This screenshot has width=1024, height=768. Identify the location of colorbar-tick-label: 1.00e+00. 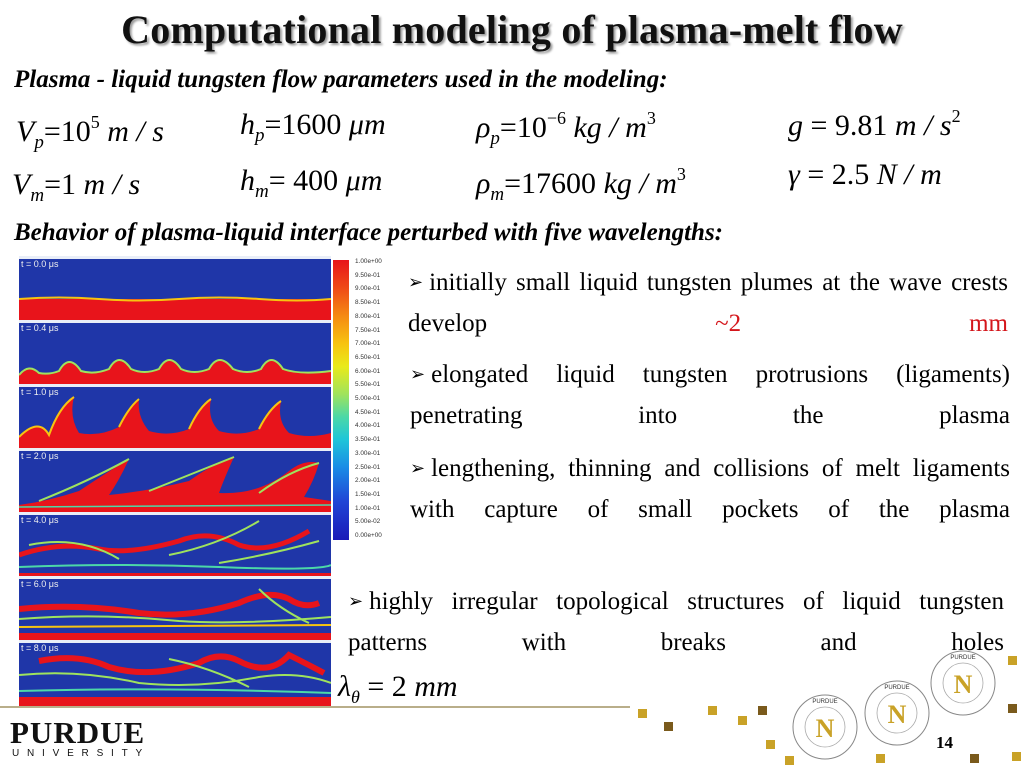
(368, 261).